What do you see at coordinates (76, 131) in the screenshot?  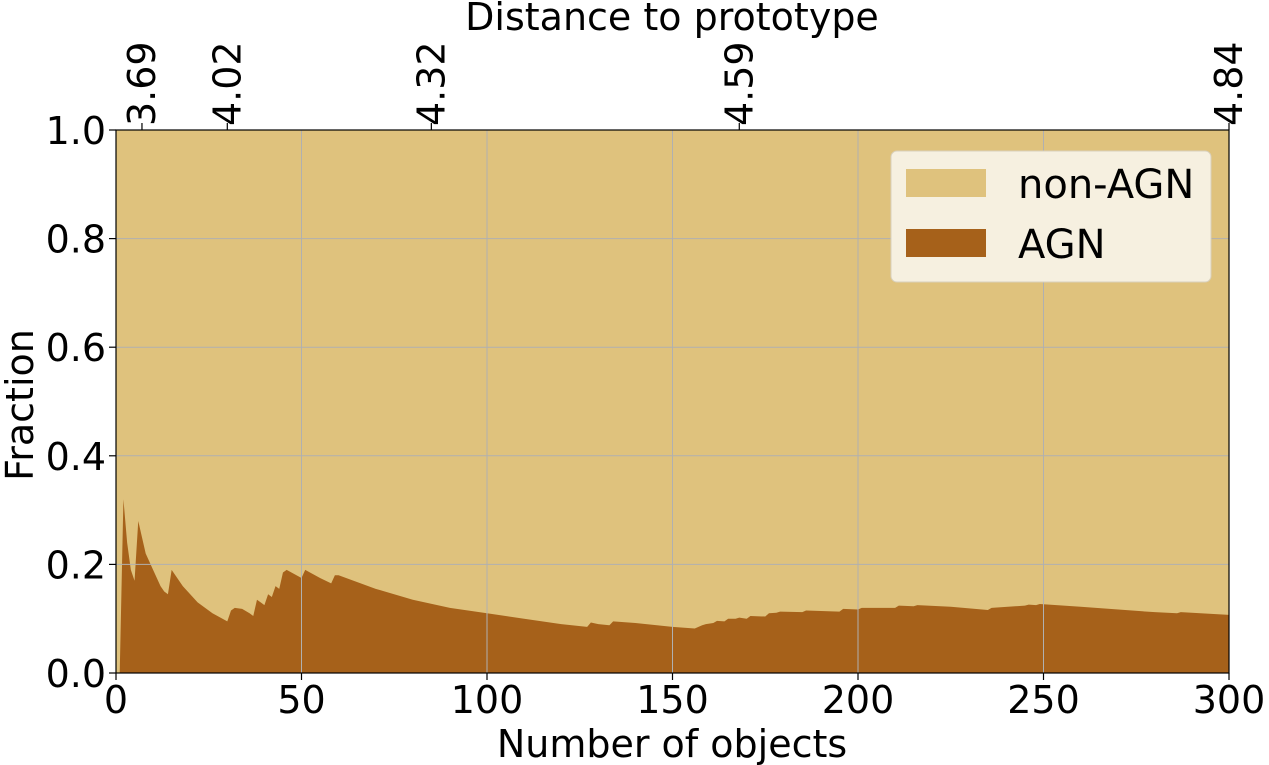 I see `y-tick-label: 1.0` at bounding box center [76, 131].